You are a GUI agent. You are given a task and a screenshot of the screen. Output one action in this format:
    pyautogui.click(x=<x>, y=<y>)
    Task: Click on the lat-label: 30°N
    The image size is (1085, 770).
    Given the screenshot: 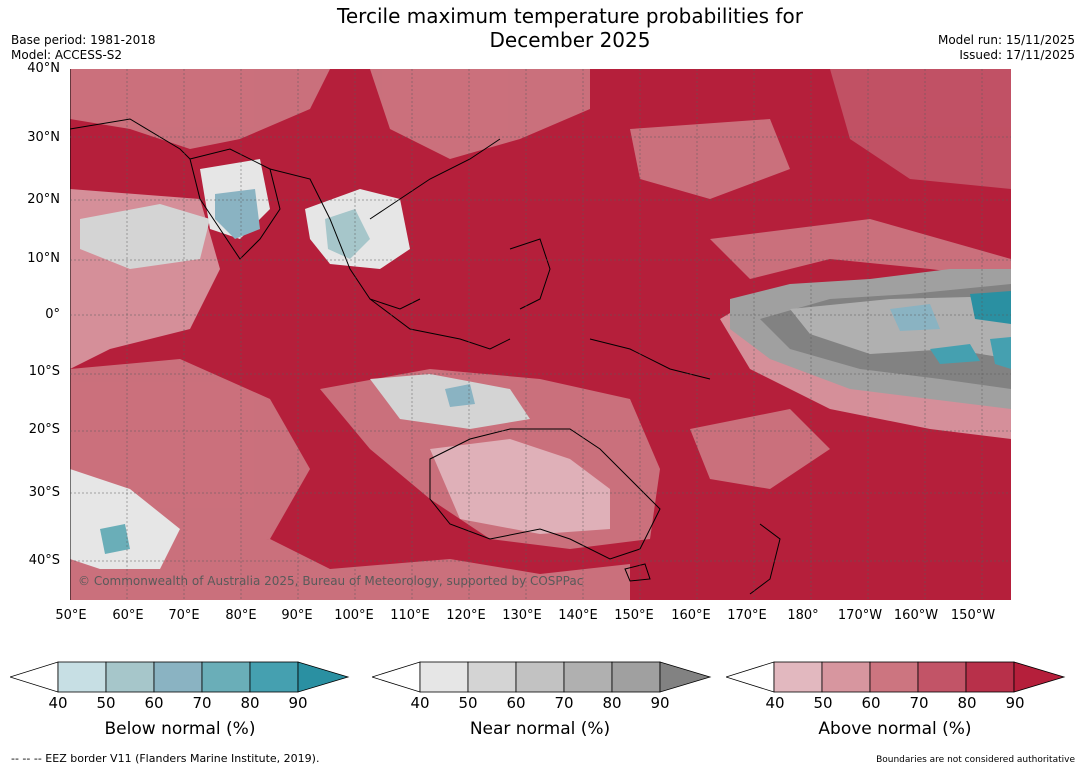 What is the action you would take?
    pyautogui.click(x=43, y=137)
    